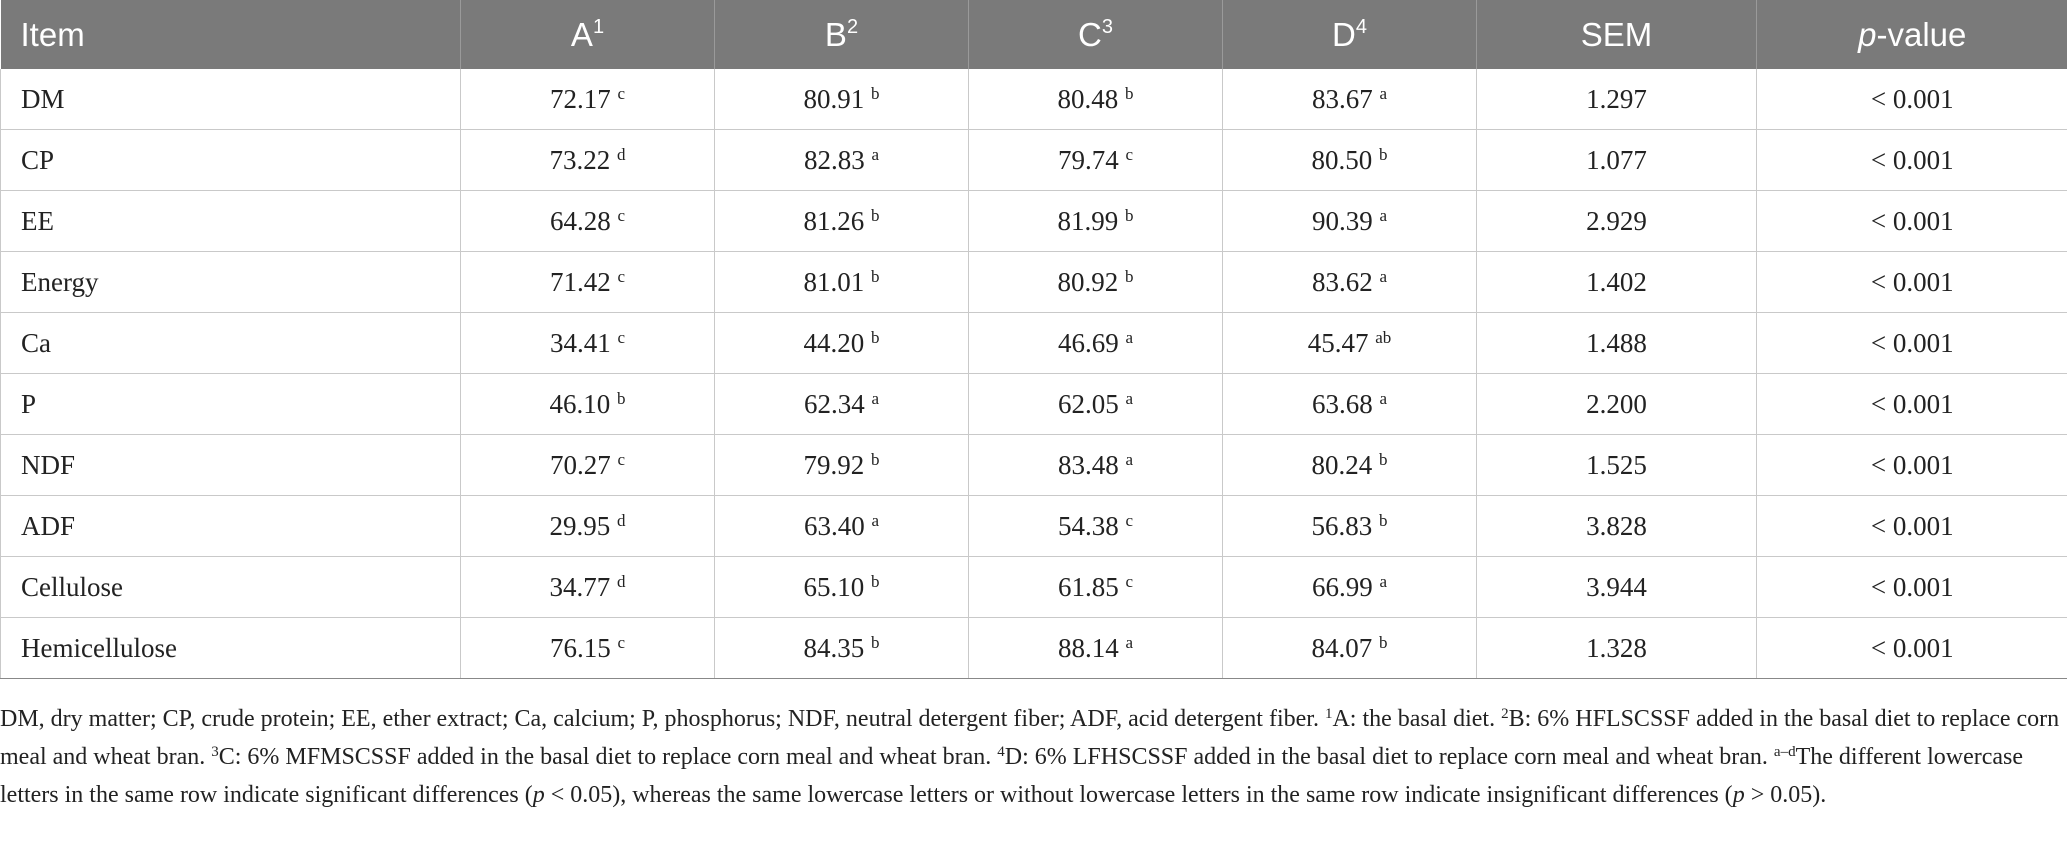  I want to click on cell-value: 71.42, so click(580, 281).